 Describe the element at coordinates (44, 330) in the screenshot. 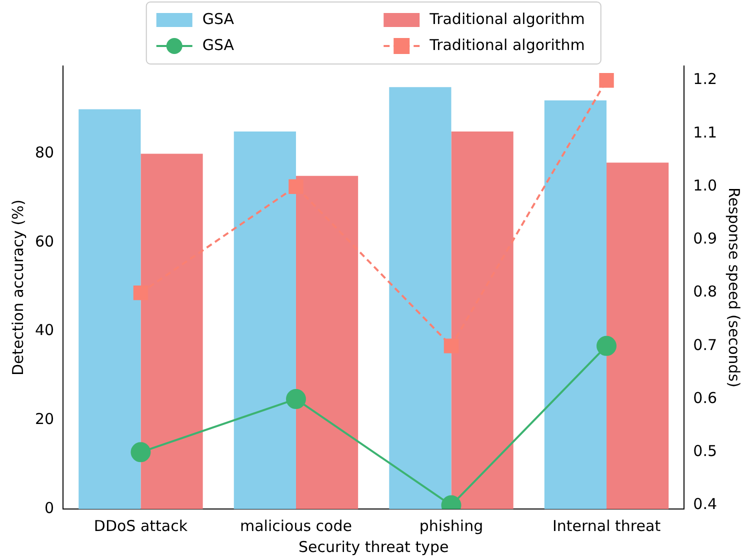

I see `y-tick-label: 40` at that location.